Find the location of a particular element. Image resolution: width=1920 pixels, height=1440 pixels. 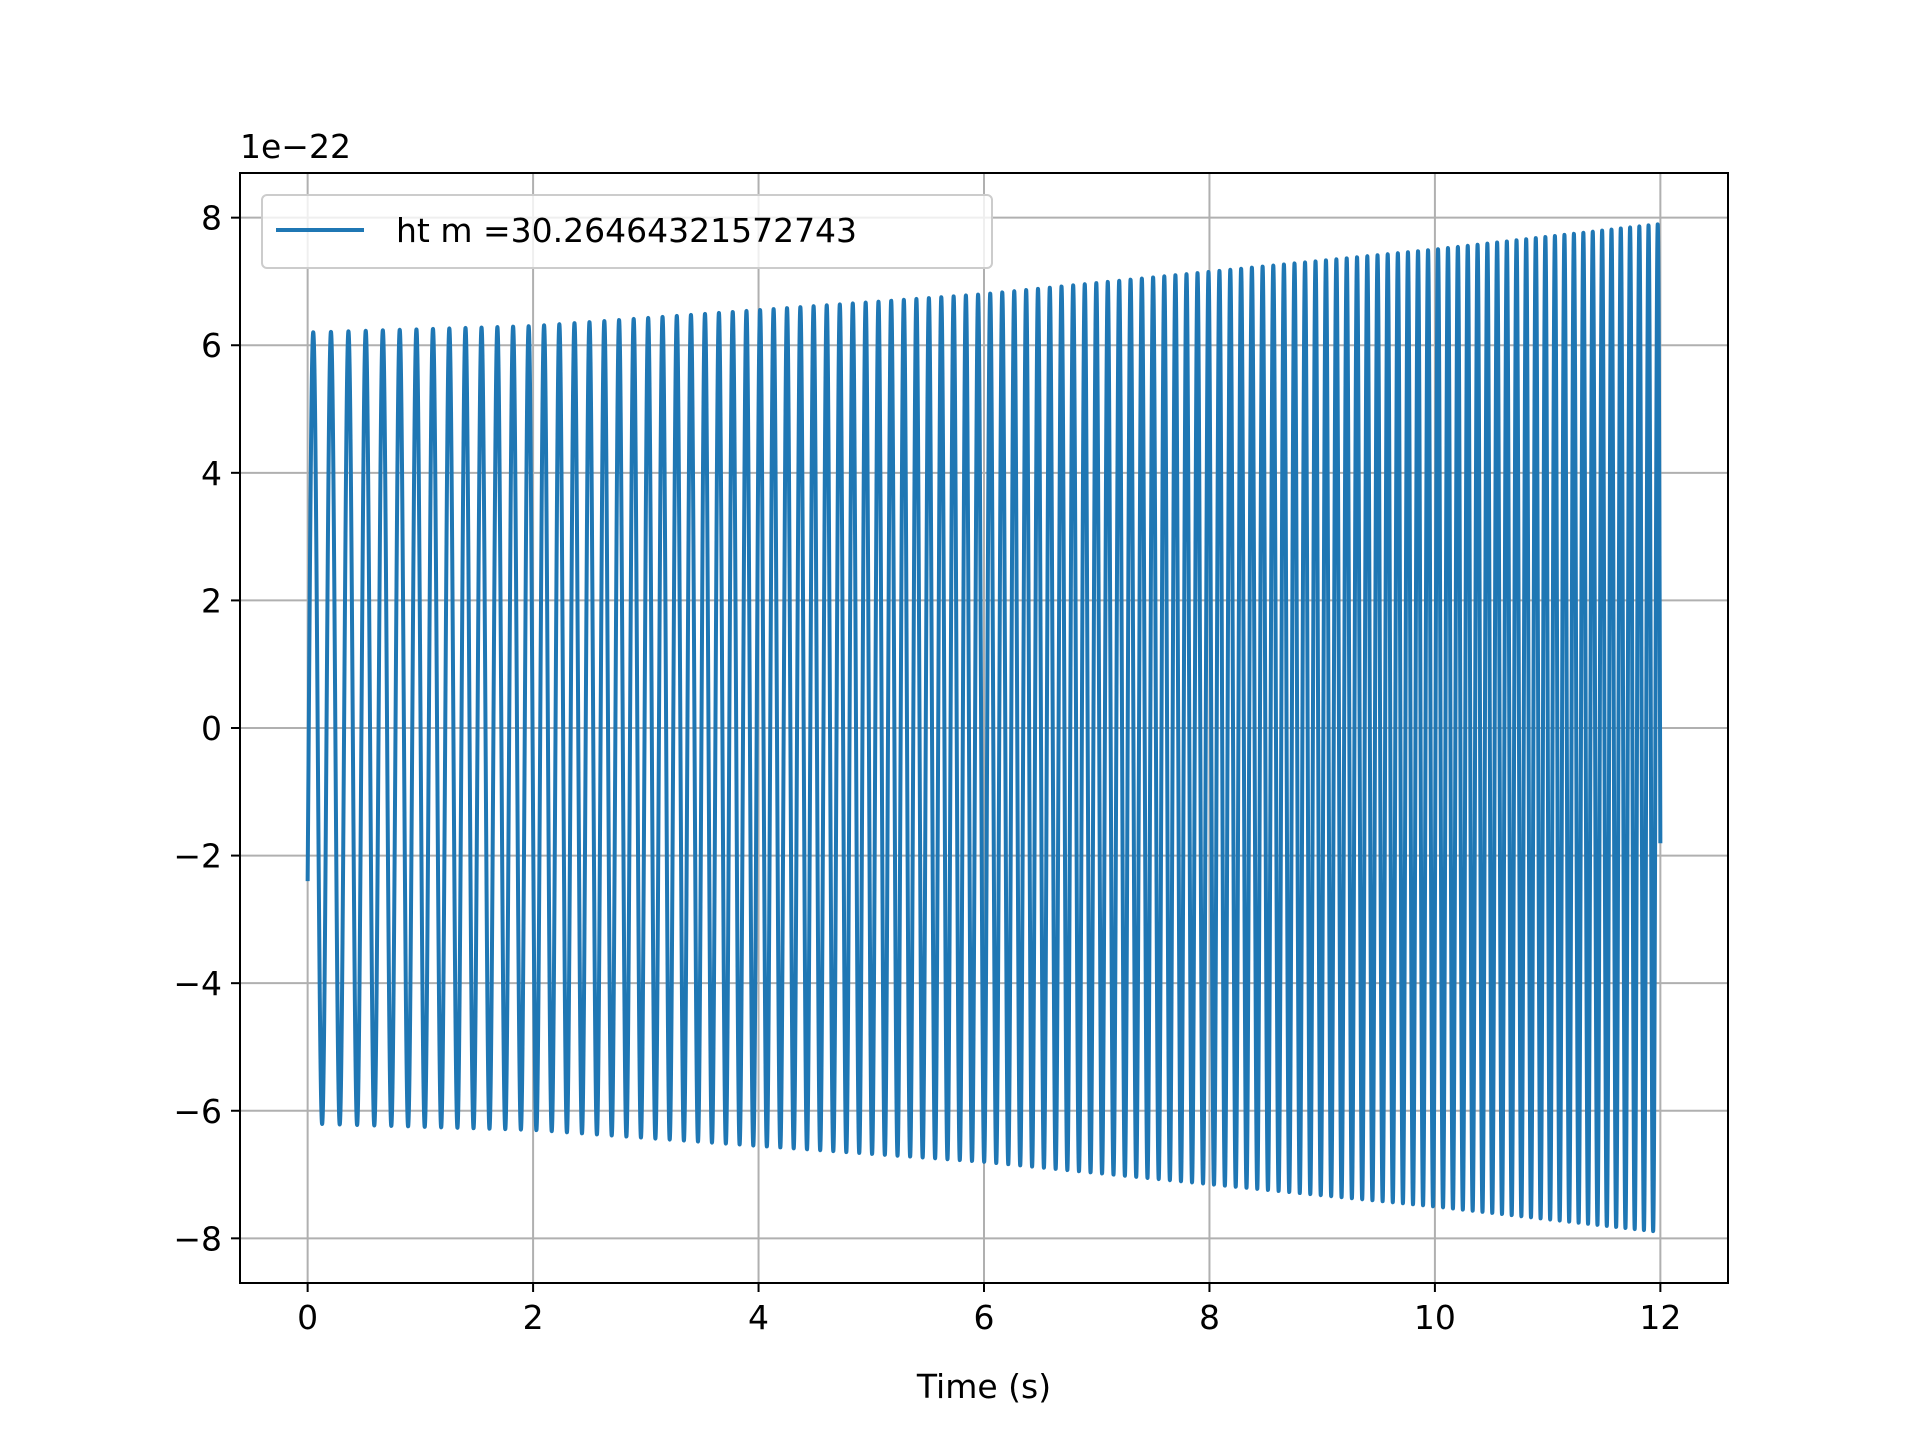

legend-box is located at coordinates (627, 231).